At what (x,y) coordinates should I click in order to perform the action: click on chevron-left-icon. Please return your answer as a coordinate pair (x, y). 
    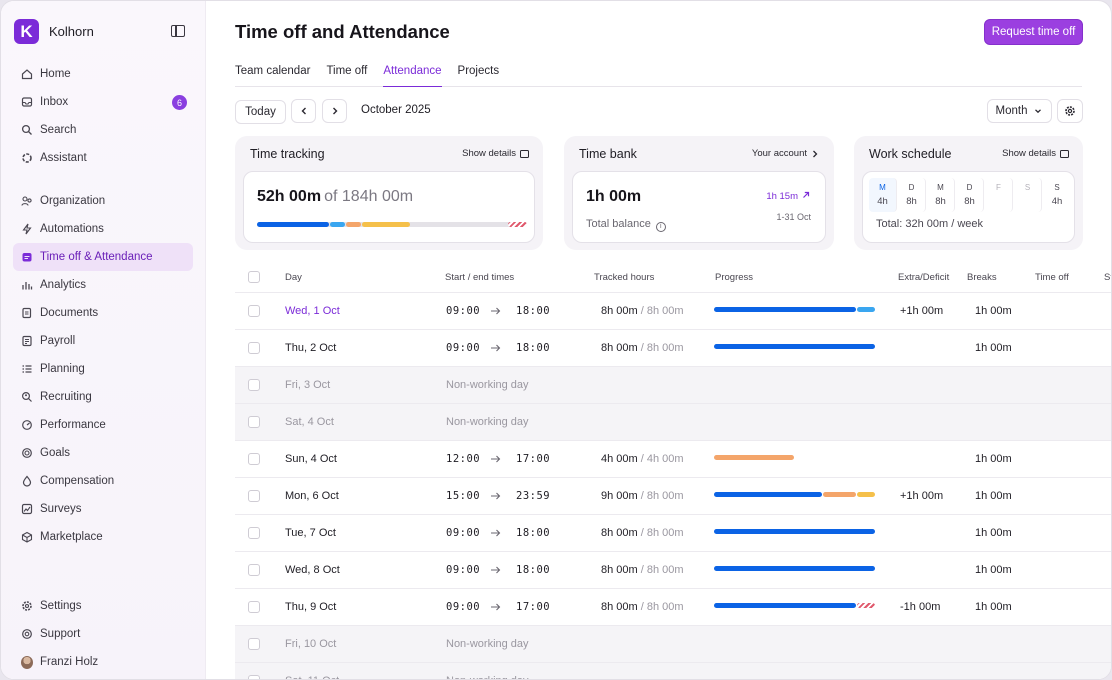
    Looking at the image, I should click on (303, 111).